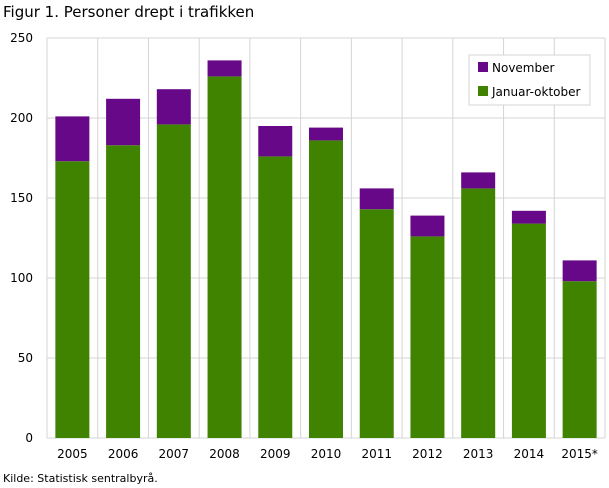 This screenshot has height=488, width=609. I want to click on source-note: Kilde: Statistisk sentralbyrå., so click(80, 478).